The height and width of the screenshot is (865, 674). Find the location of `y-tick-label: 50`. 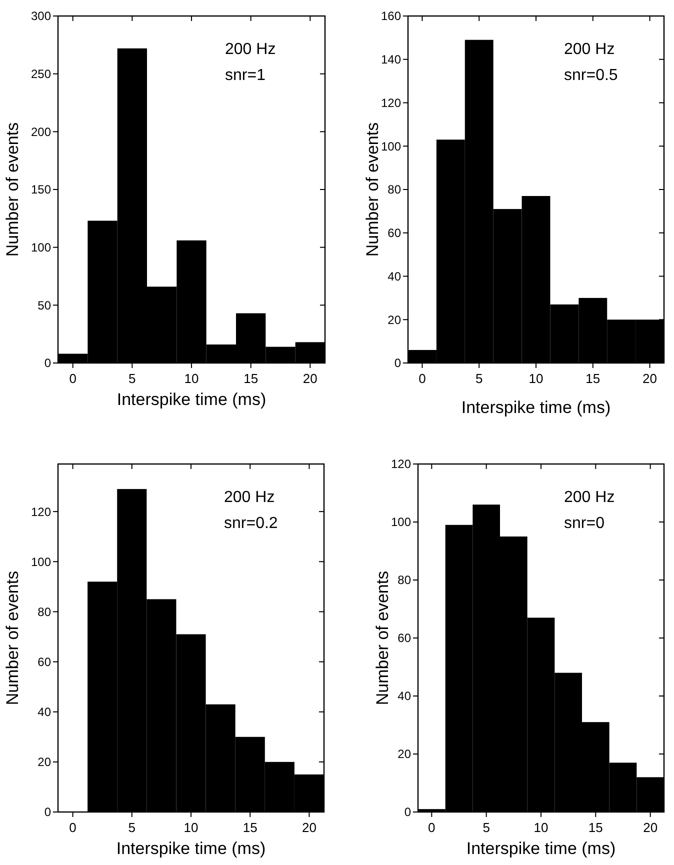

y-tick-label: 50 is located at coordinates (45, 305).